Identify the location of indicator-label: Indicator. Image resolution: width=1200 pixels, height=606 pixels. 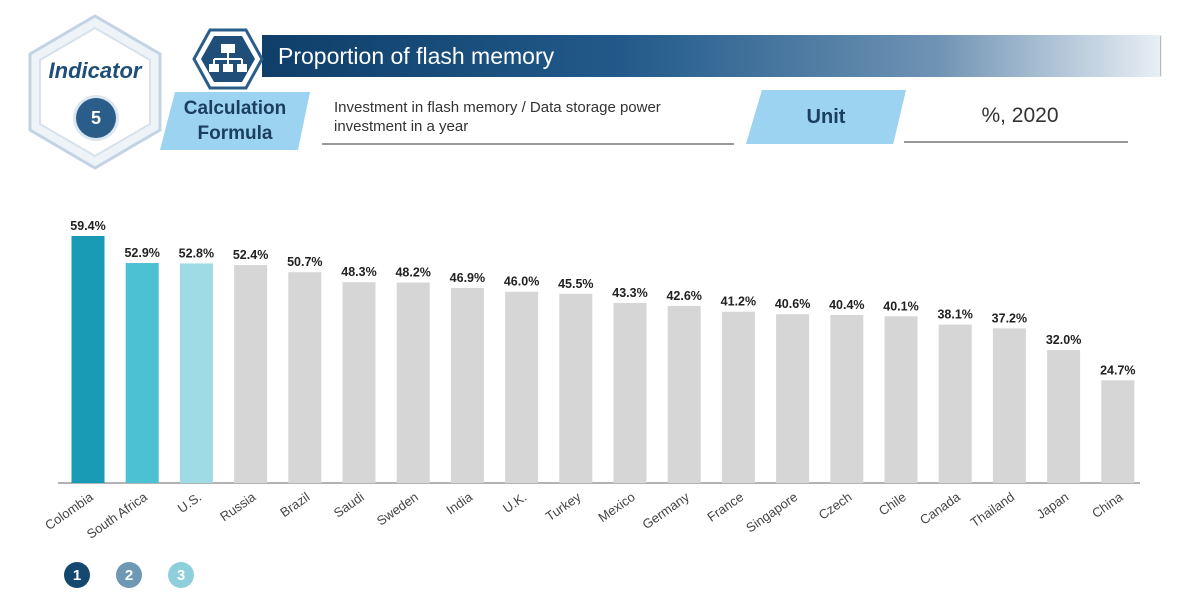
(95, 70).